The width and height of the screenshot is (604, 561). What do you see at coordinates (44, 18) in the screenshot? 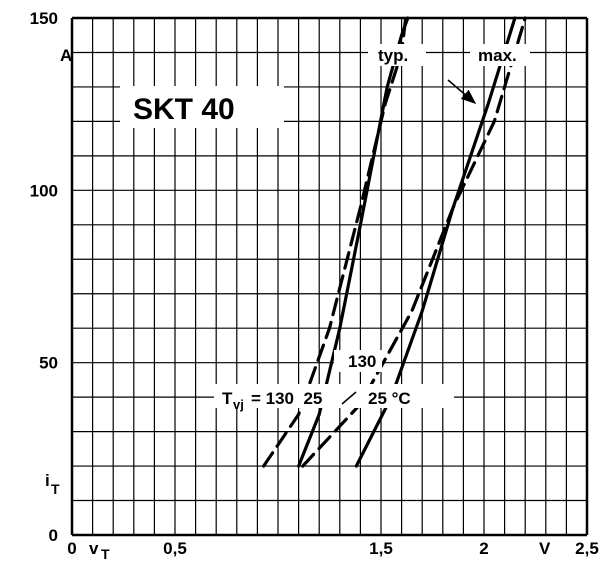
I see `y-tick-label: 150` at bounding box center [44, 18].